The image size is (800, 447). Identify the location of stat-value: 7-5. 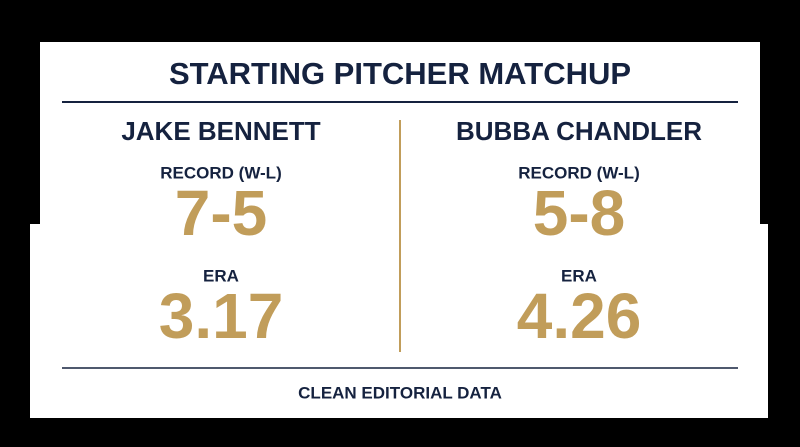
(221, 213).